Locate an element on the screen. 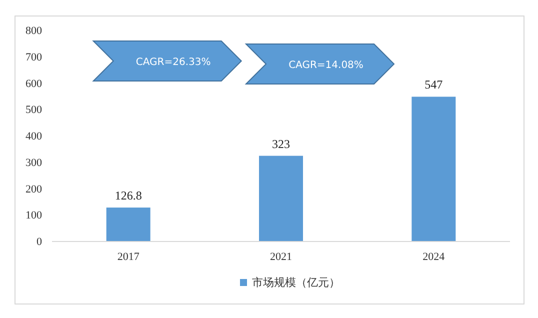 The height and width of the screenshot is (318, 538). annotation: CAGR=14.08% is located at coordinates (326, 65).